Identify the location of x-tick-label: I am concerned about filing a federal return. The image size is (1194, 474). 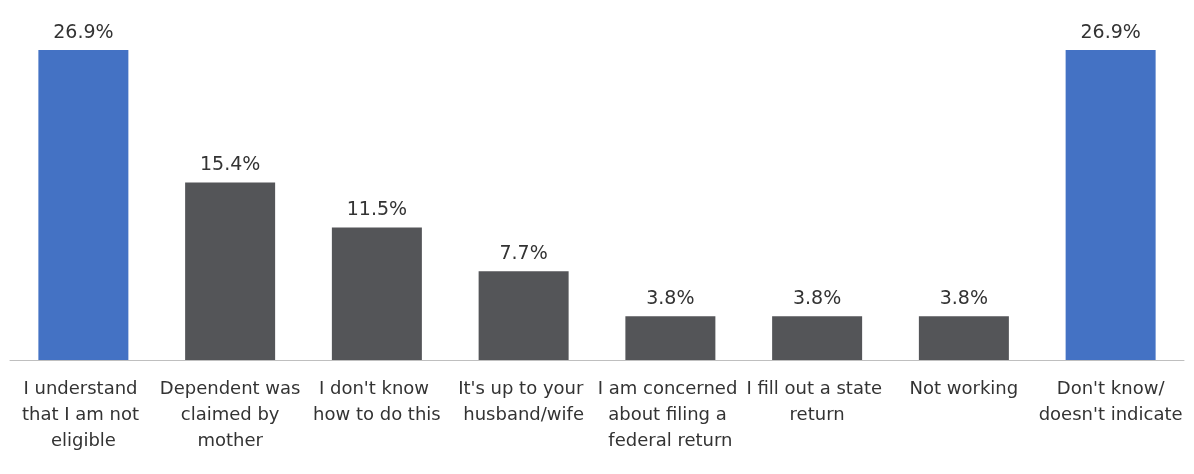
(670, 413).